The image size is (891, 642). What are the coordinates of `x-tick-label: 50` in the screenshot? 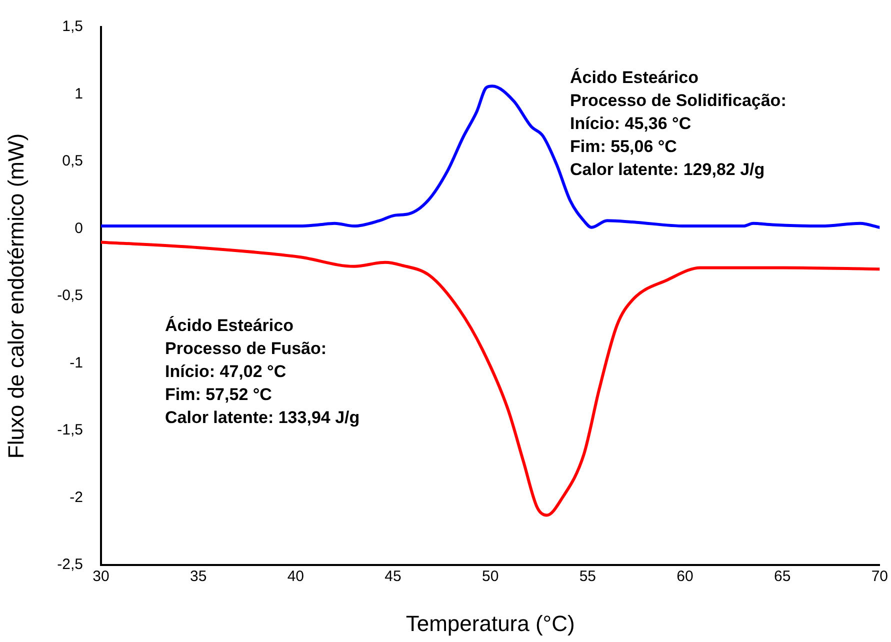 It's located at (490, 577).